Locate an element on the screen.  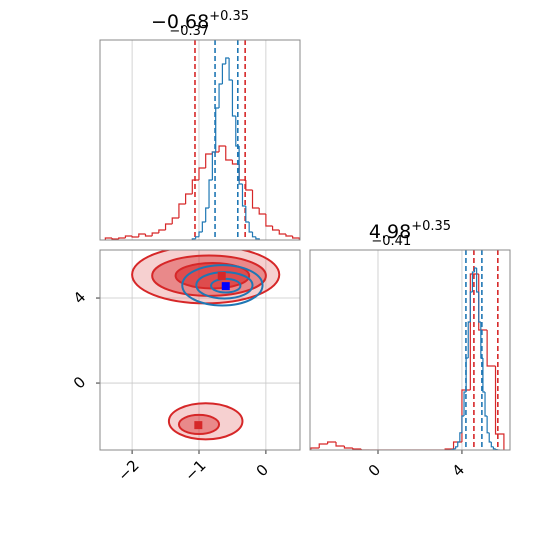
panel-bottom-left is located at coordinates (200, 350).